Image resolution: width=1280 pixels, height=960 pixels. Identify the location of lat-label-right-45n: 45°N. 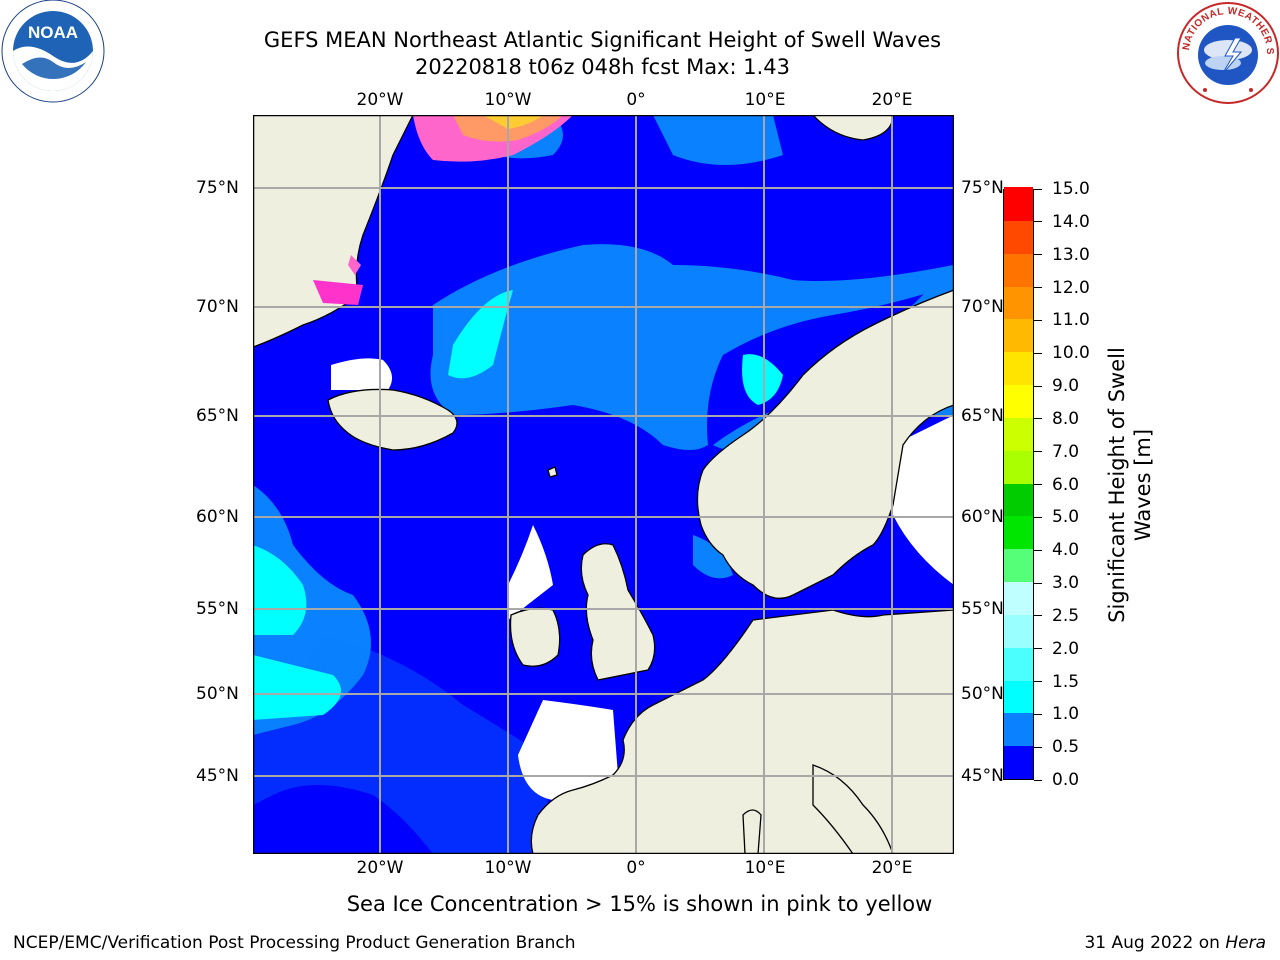
(982, 776).